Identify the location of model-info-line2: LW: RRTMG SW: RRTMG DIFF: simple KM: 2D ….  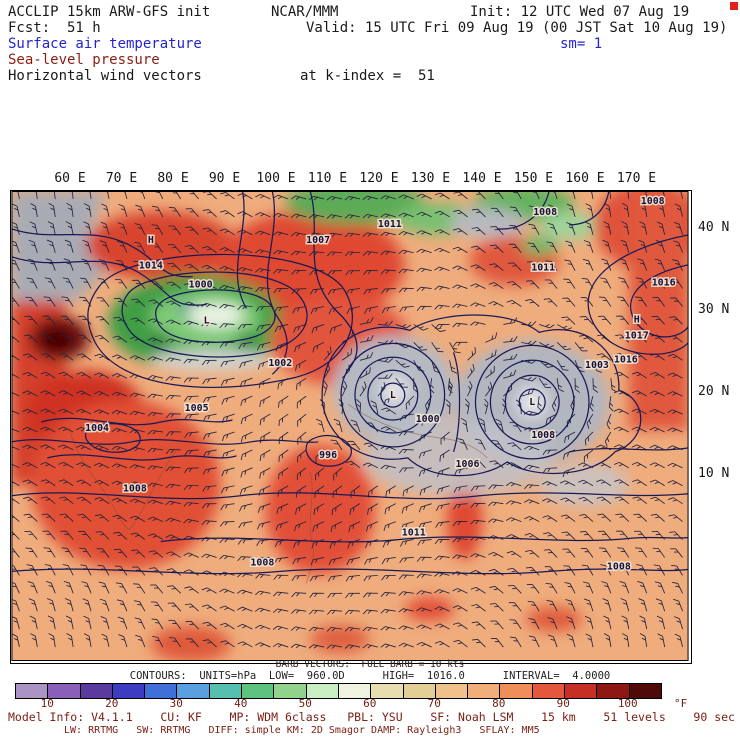
(302, 730).